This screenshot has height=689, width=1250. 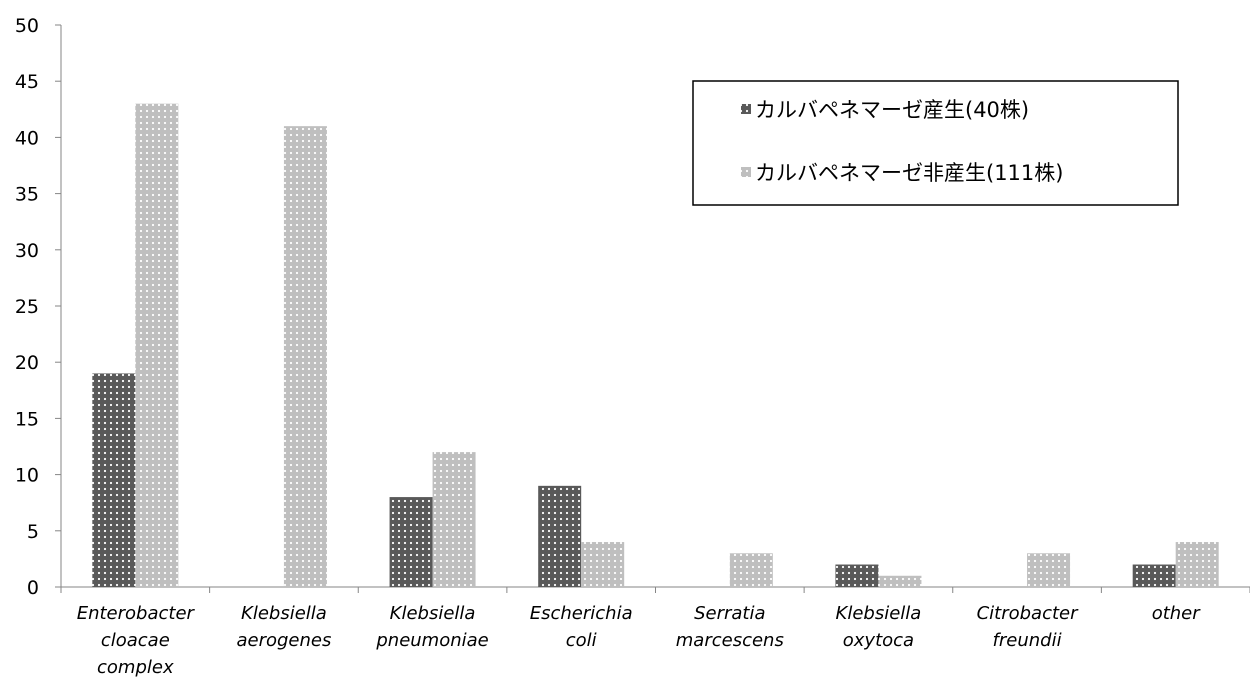 I want to click on x-tick-label-line: other, so click(x=1177, y=613).